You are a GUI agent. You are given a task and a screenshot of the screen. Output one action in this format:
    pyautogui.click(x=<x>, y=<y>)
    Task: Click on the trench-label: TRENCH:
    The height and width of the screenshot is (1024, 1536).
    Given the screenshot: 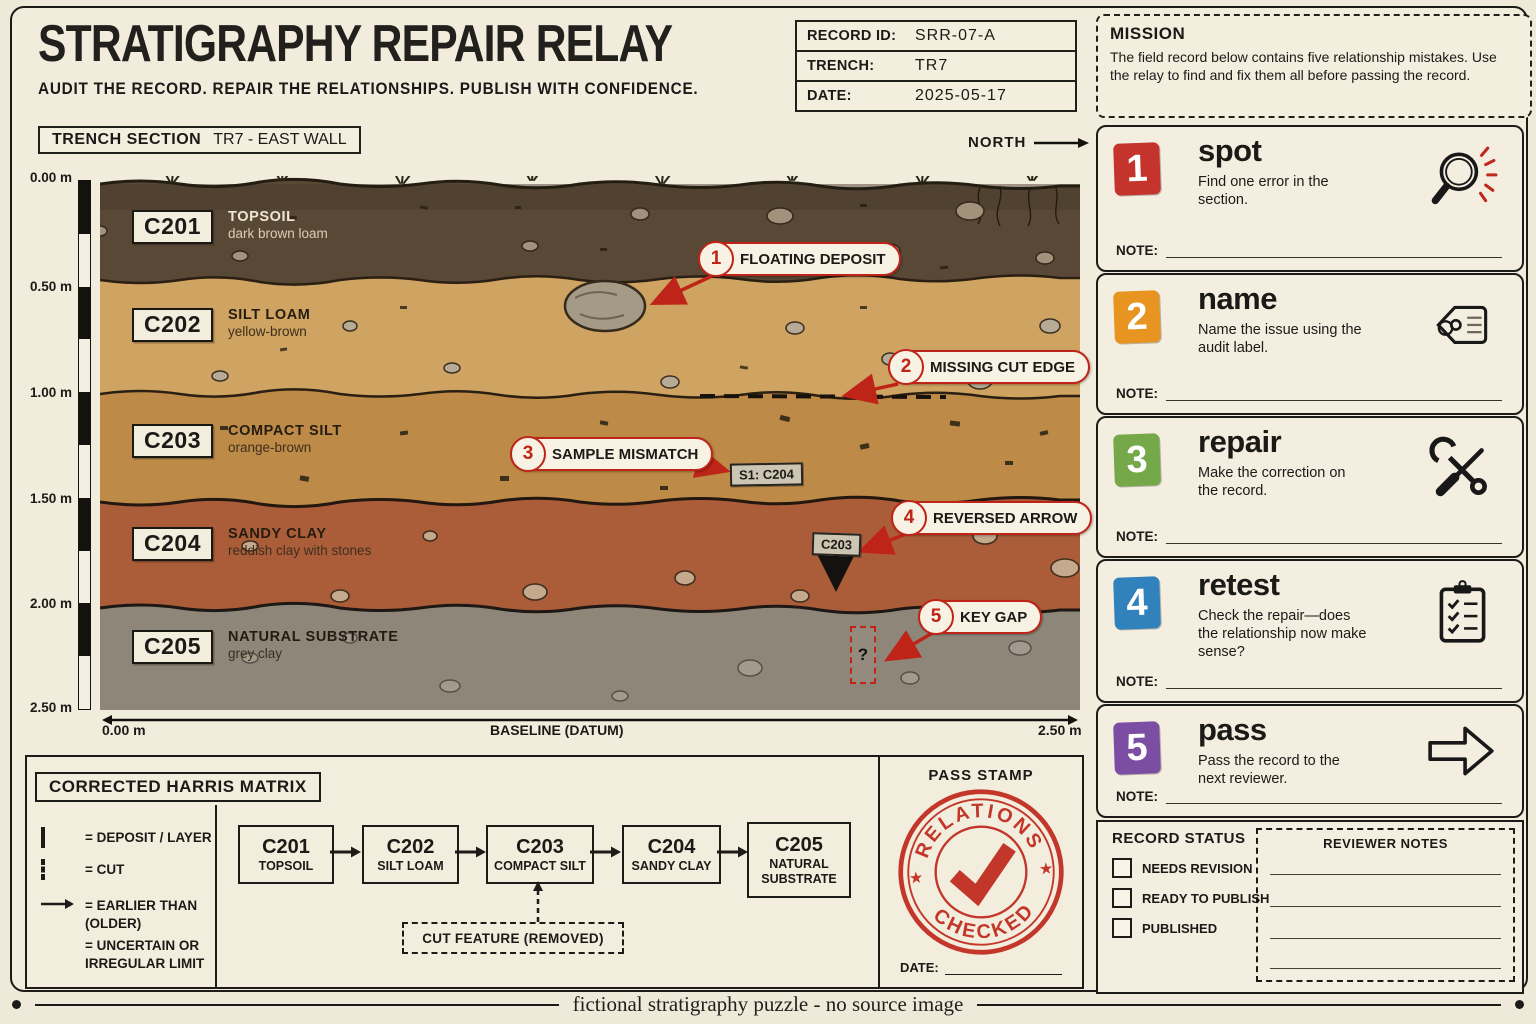 What is the action you would take?
    pyautogui.click(x=841, y=66)
    